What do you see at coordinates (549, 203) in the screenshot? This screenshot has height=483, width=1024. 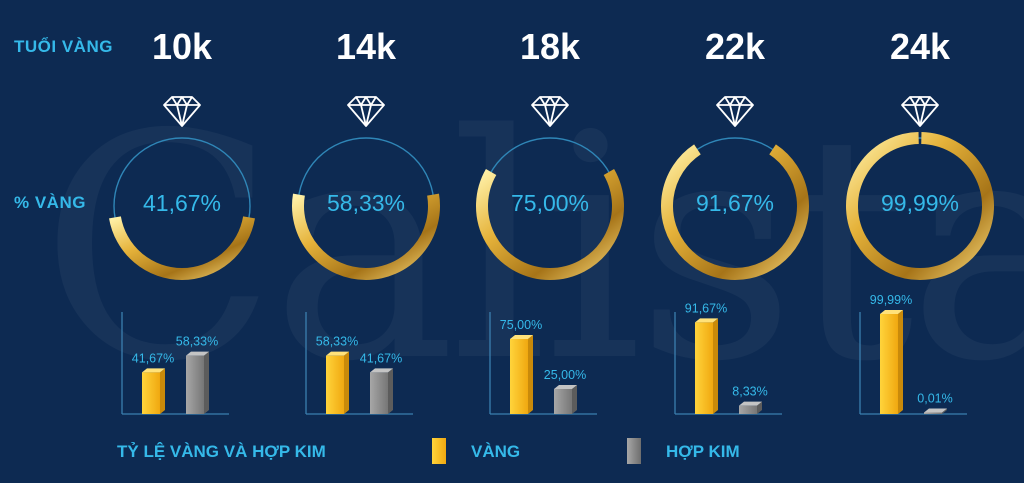 I see `ring-percent-18k: 75,00%` at bounding box center [549, 203].